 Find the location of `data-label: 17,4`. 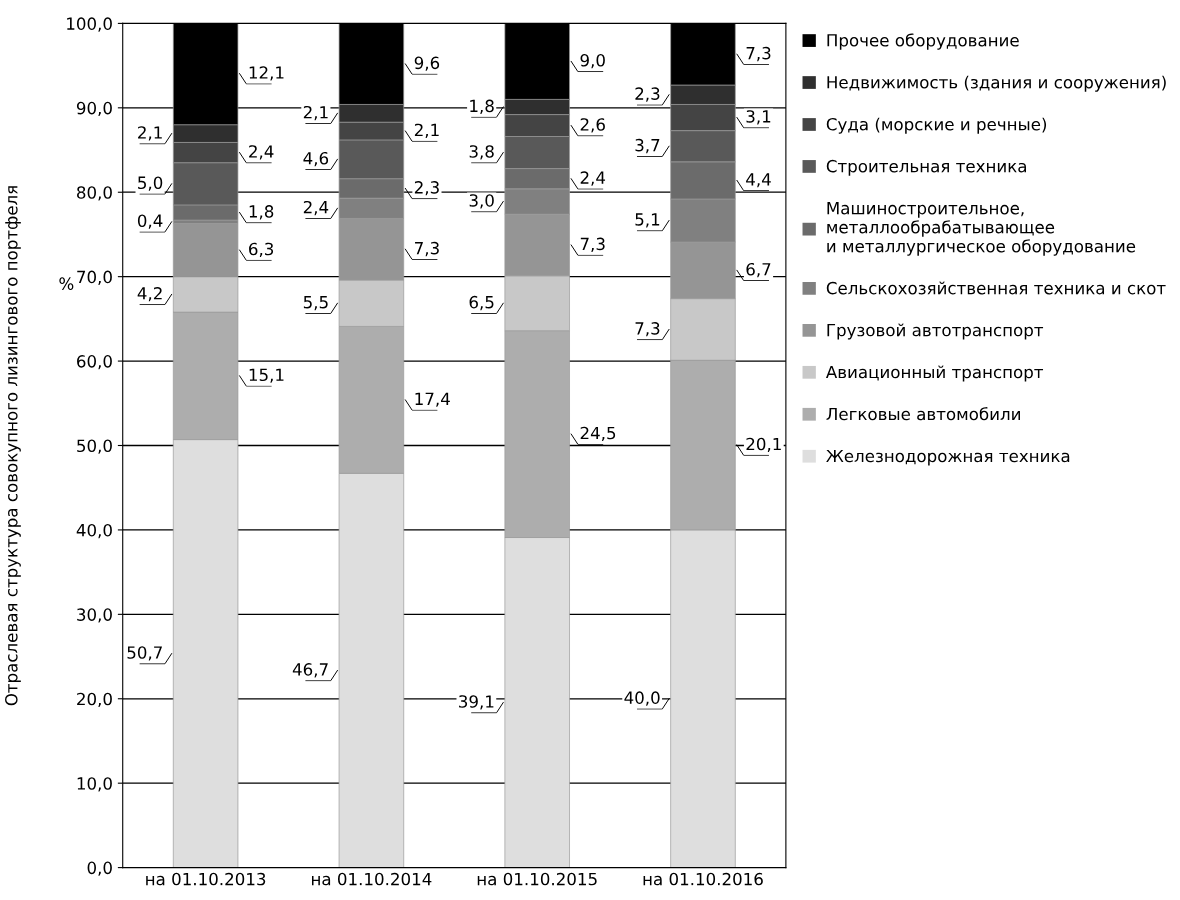

data-label: 17,4 is located at coordinates (432, 399).